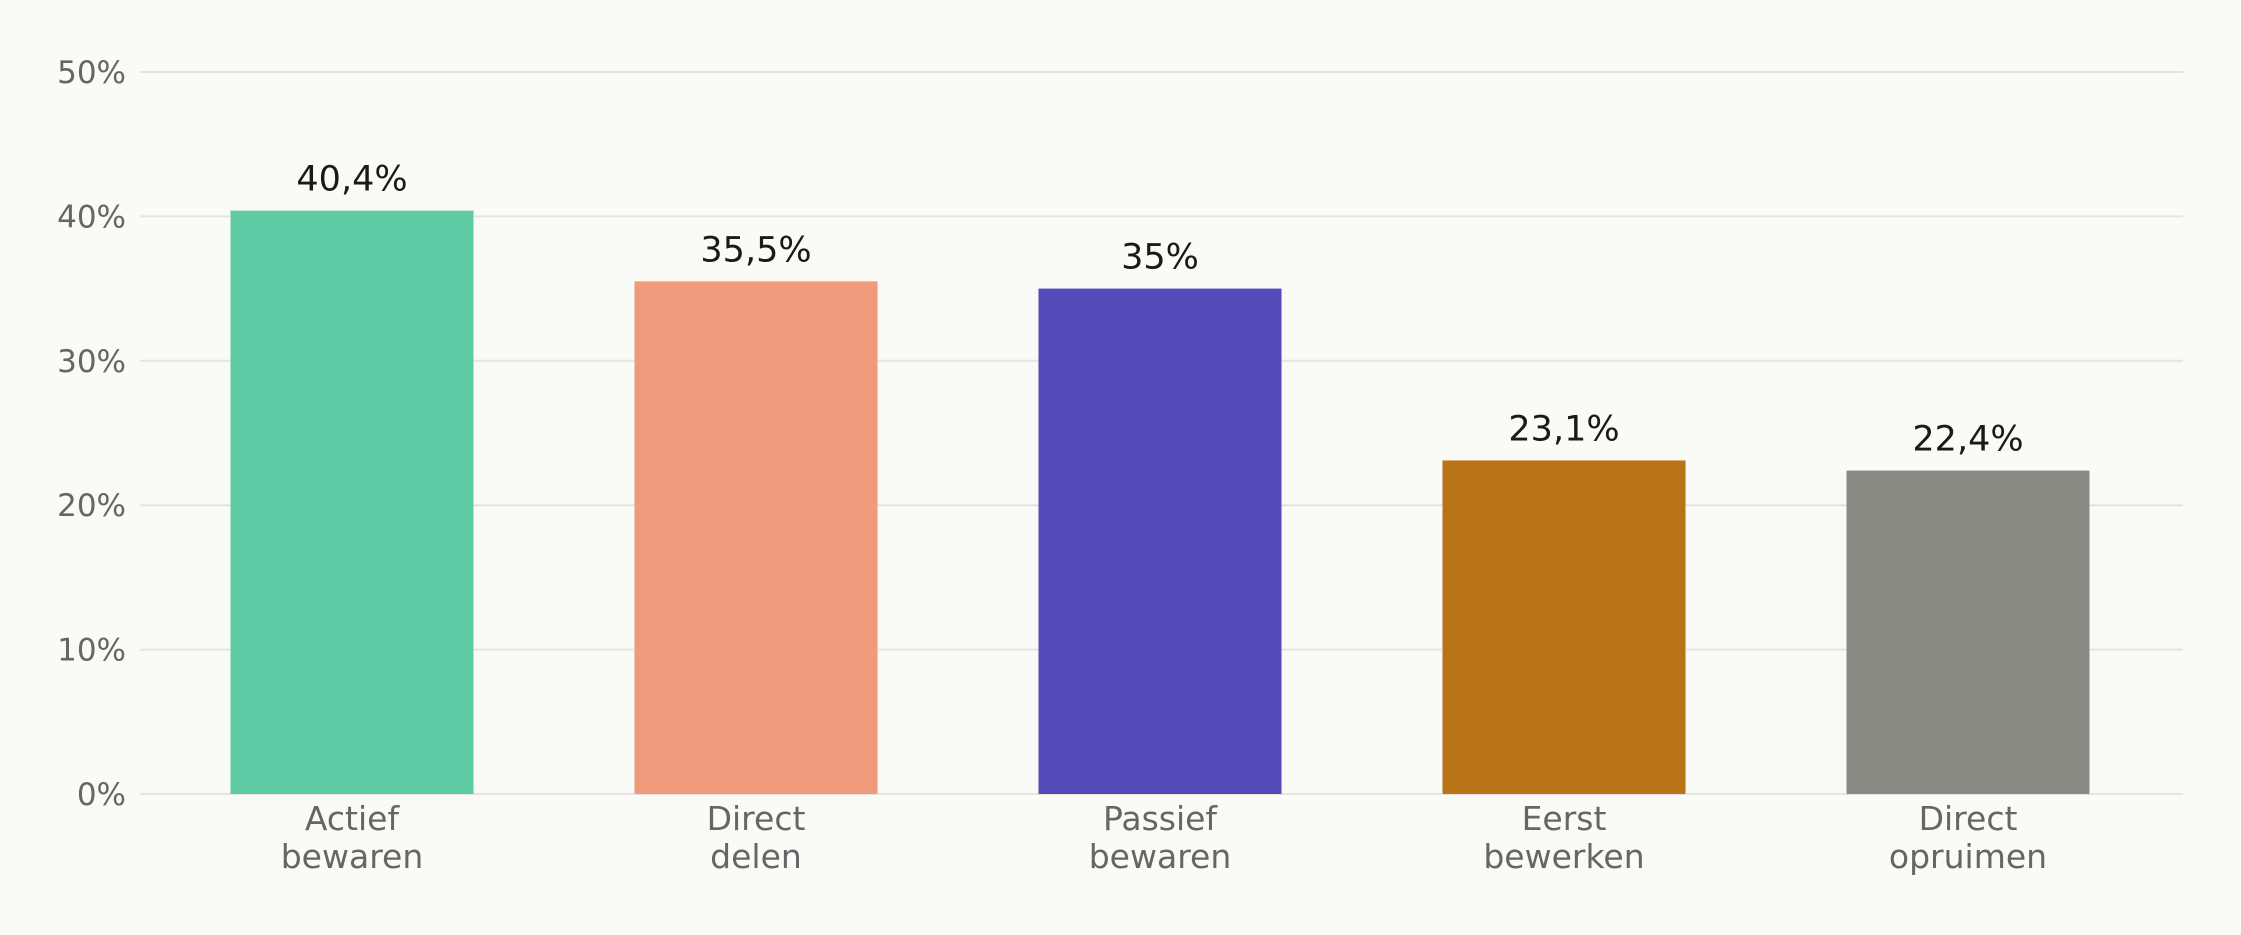  What do you see at coordinates (756, 856) in the screenshot?
I see `x-tick-label: delen` at bounding box center [756, 856].